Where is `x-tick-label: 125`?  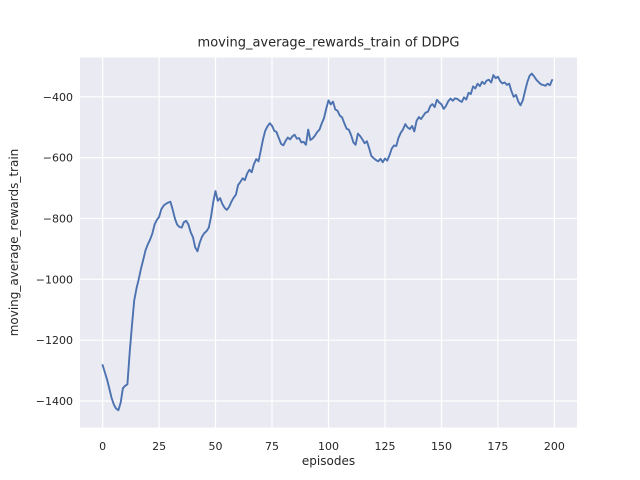
x-tick-label: 125 is located at coordinates (385, 446).